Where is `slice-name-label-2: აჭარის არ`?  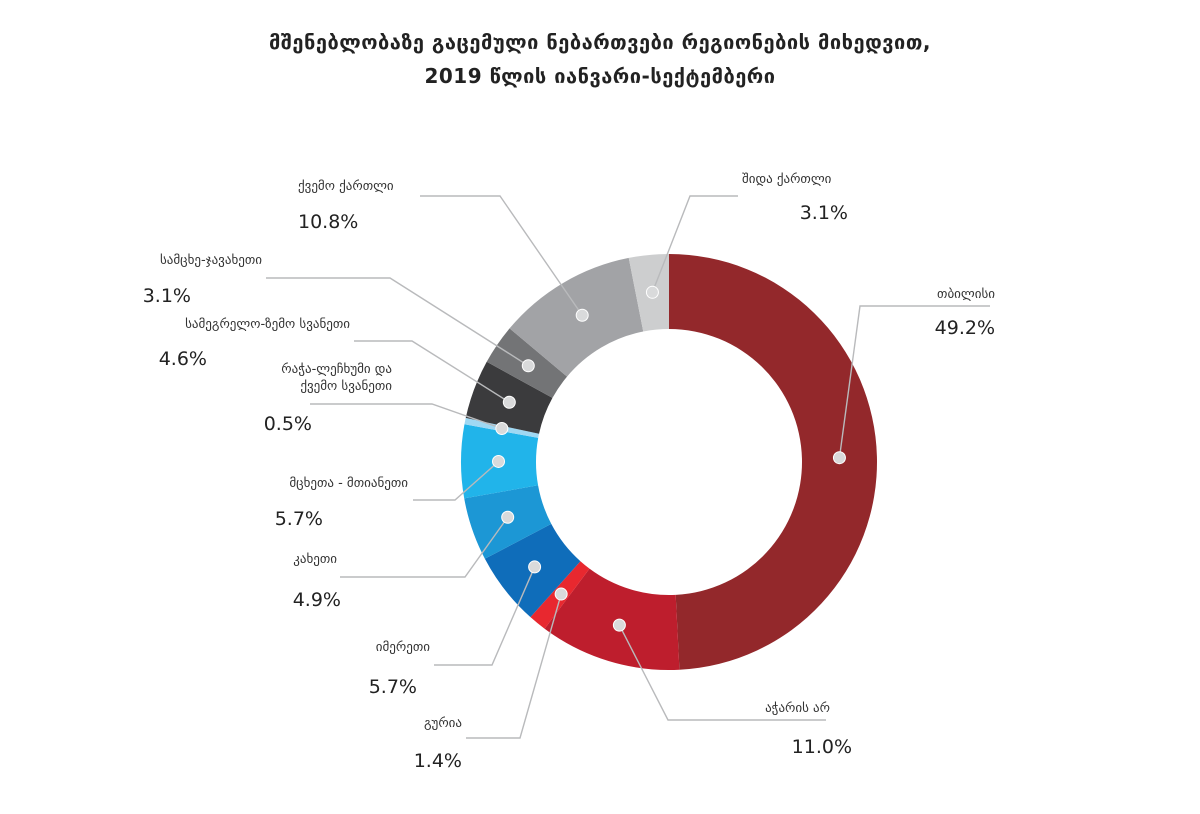 slice-name-label-2: აჭარის არ is located at coordinates (797, 708).